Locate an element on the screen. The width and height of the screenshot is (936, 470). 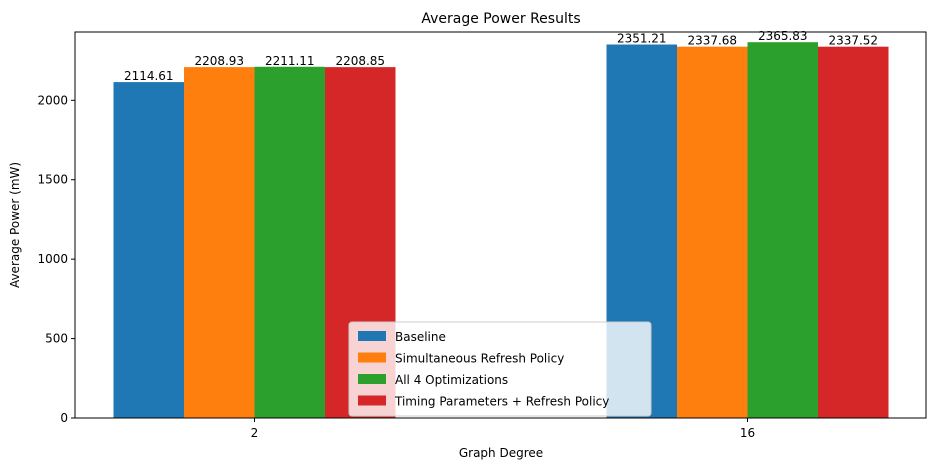
y-tick-label-1: 500 is located at coordinates (56, 339).